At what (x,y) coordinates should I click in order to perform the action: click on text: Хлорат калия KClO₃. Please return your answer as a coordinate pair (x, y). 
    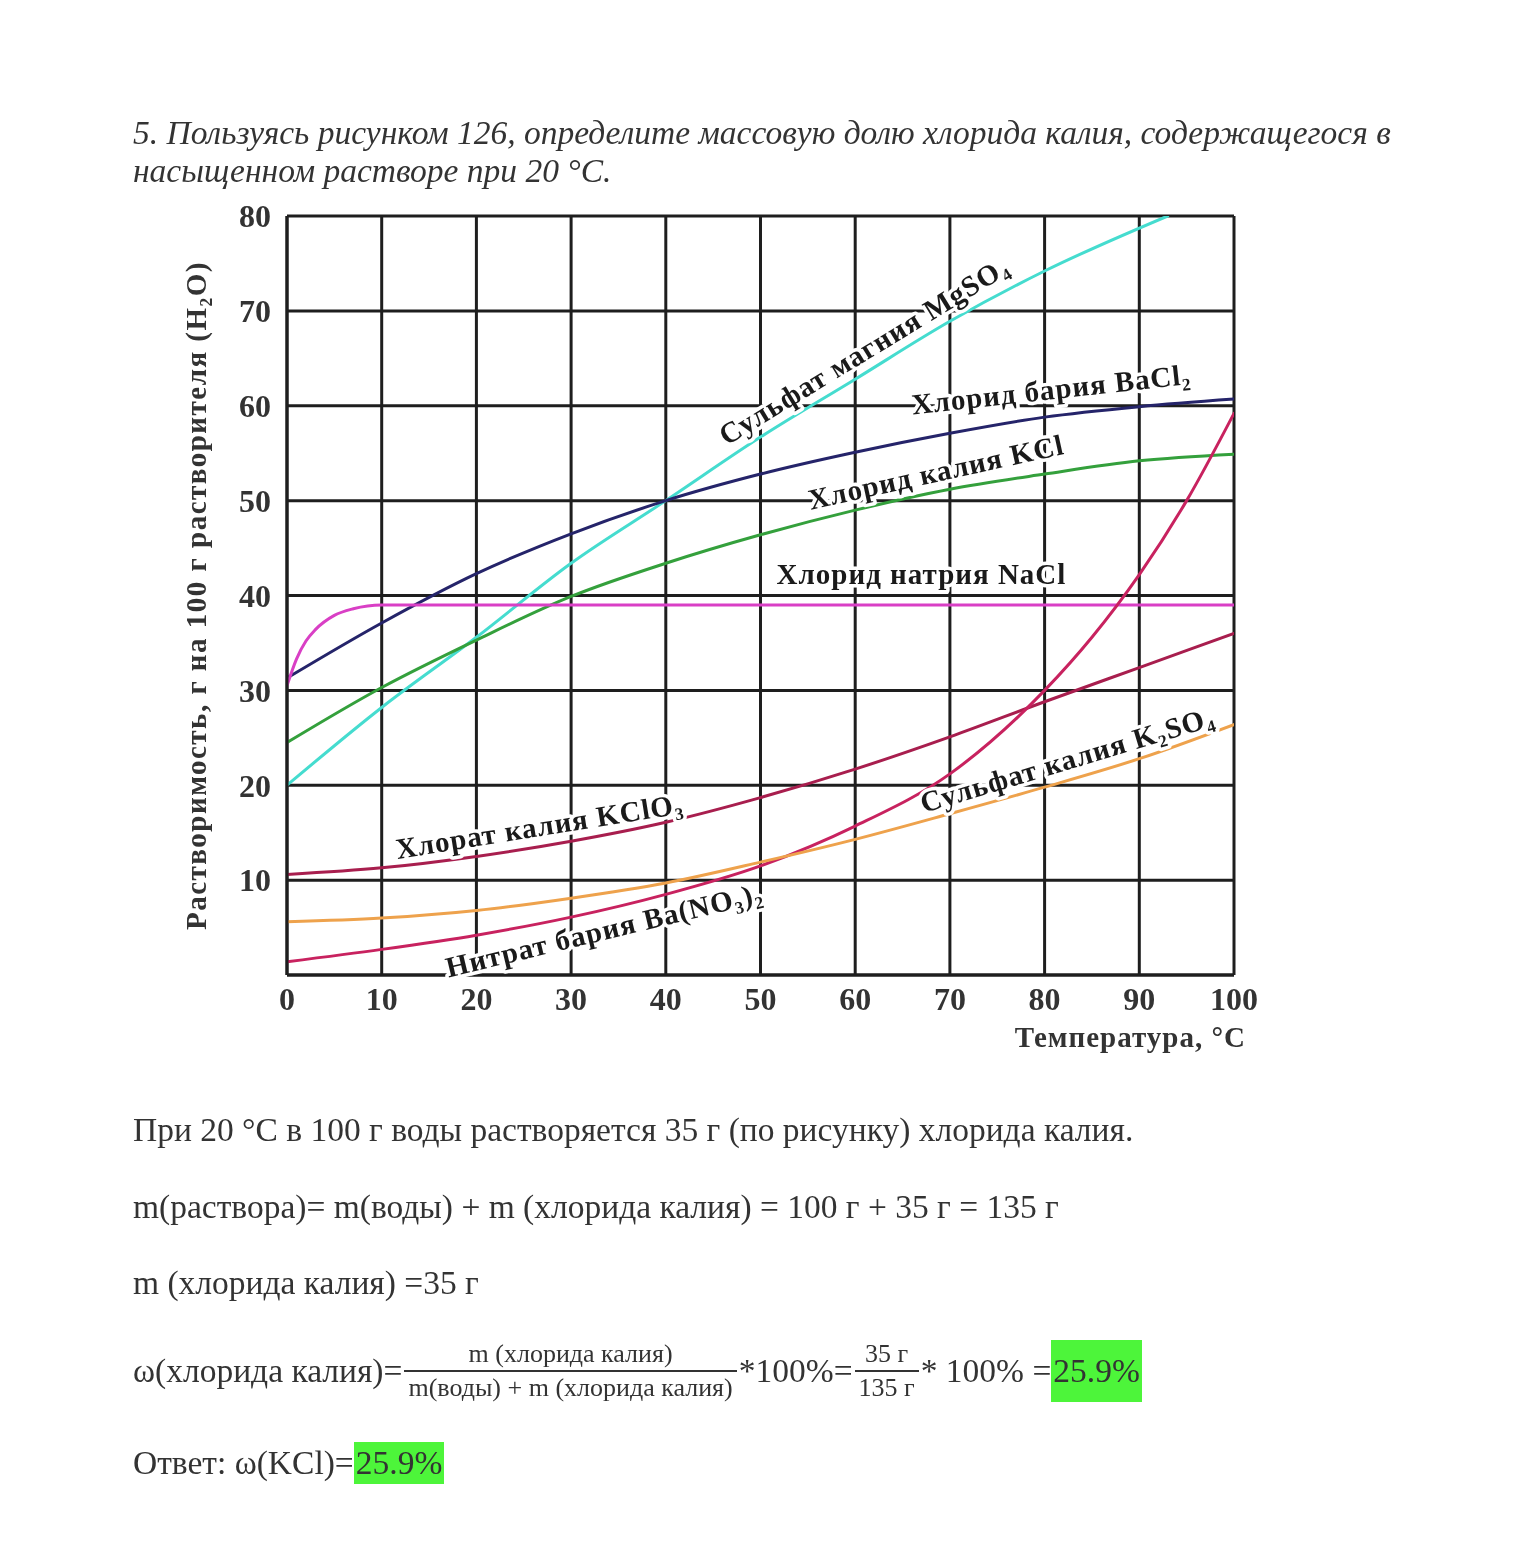
    Looking at the image, I should click on (539, 826).